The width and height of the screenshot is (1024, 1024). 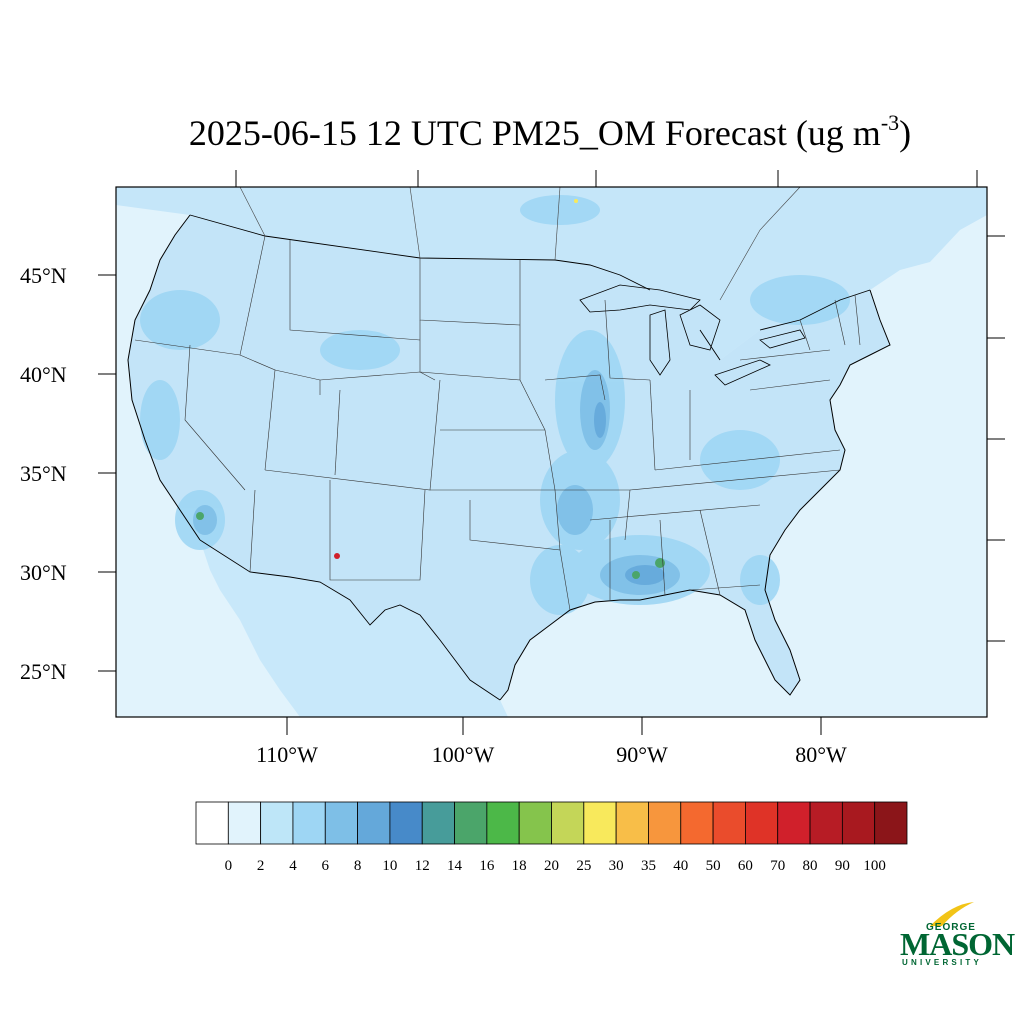 What do you see at coordinates (326, 866) in the screenshot?
I see `colorbar-level-label: 6` at bounding box center [326, 866].